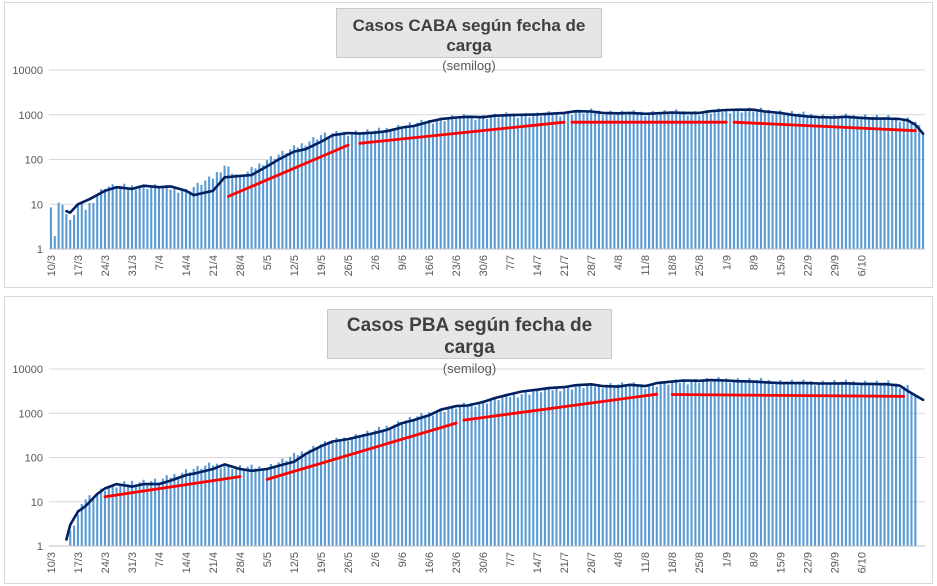  I want to click on x-tick-label: 23/6, so click(457, 562).